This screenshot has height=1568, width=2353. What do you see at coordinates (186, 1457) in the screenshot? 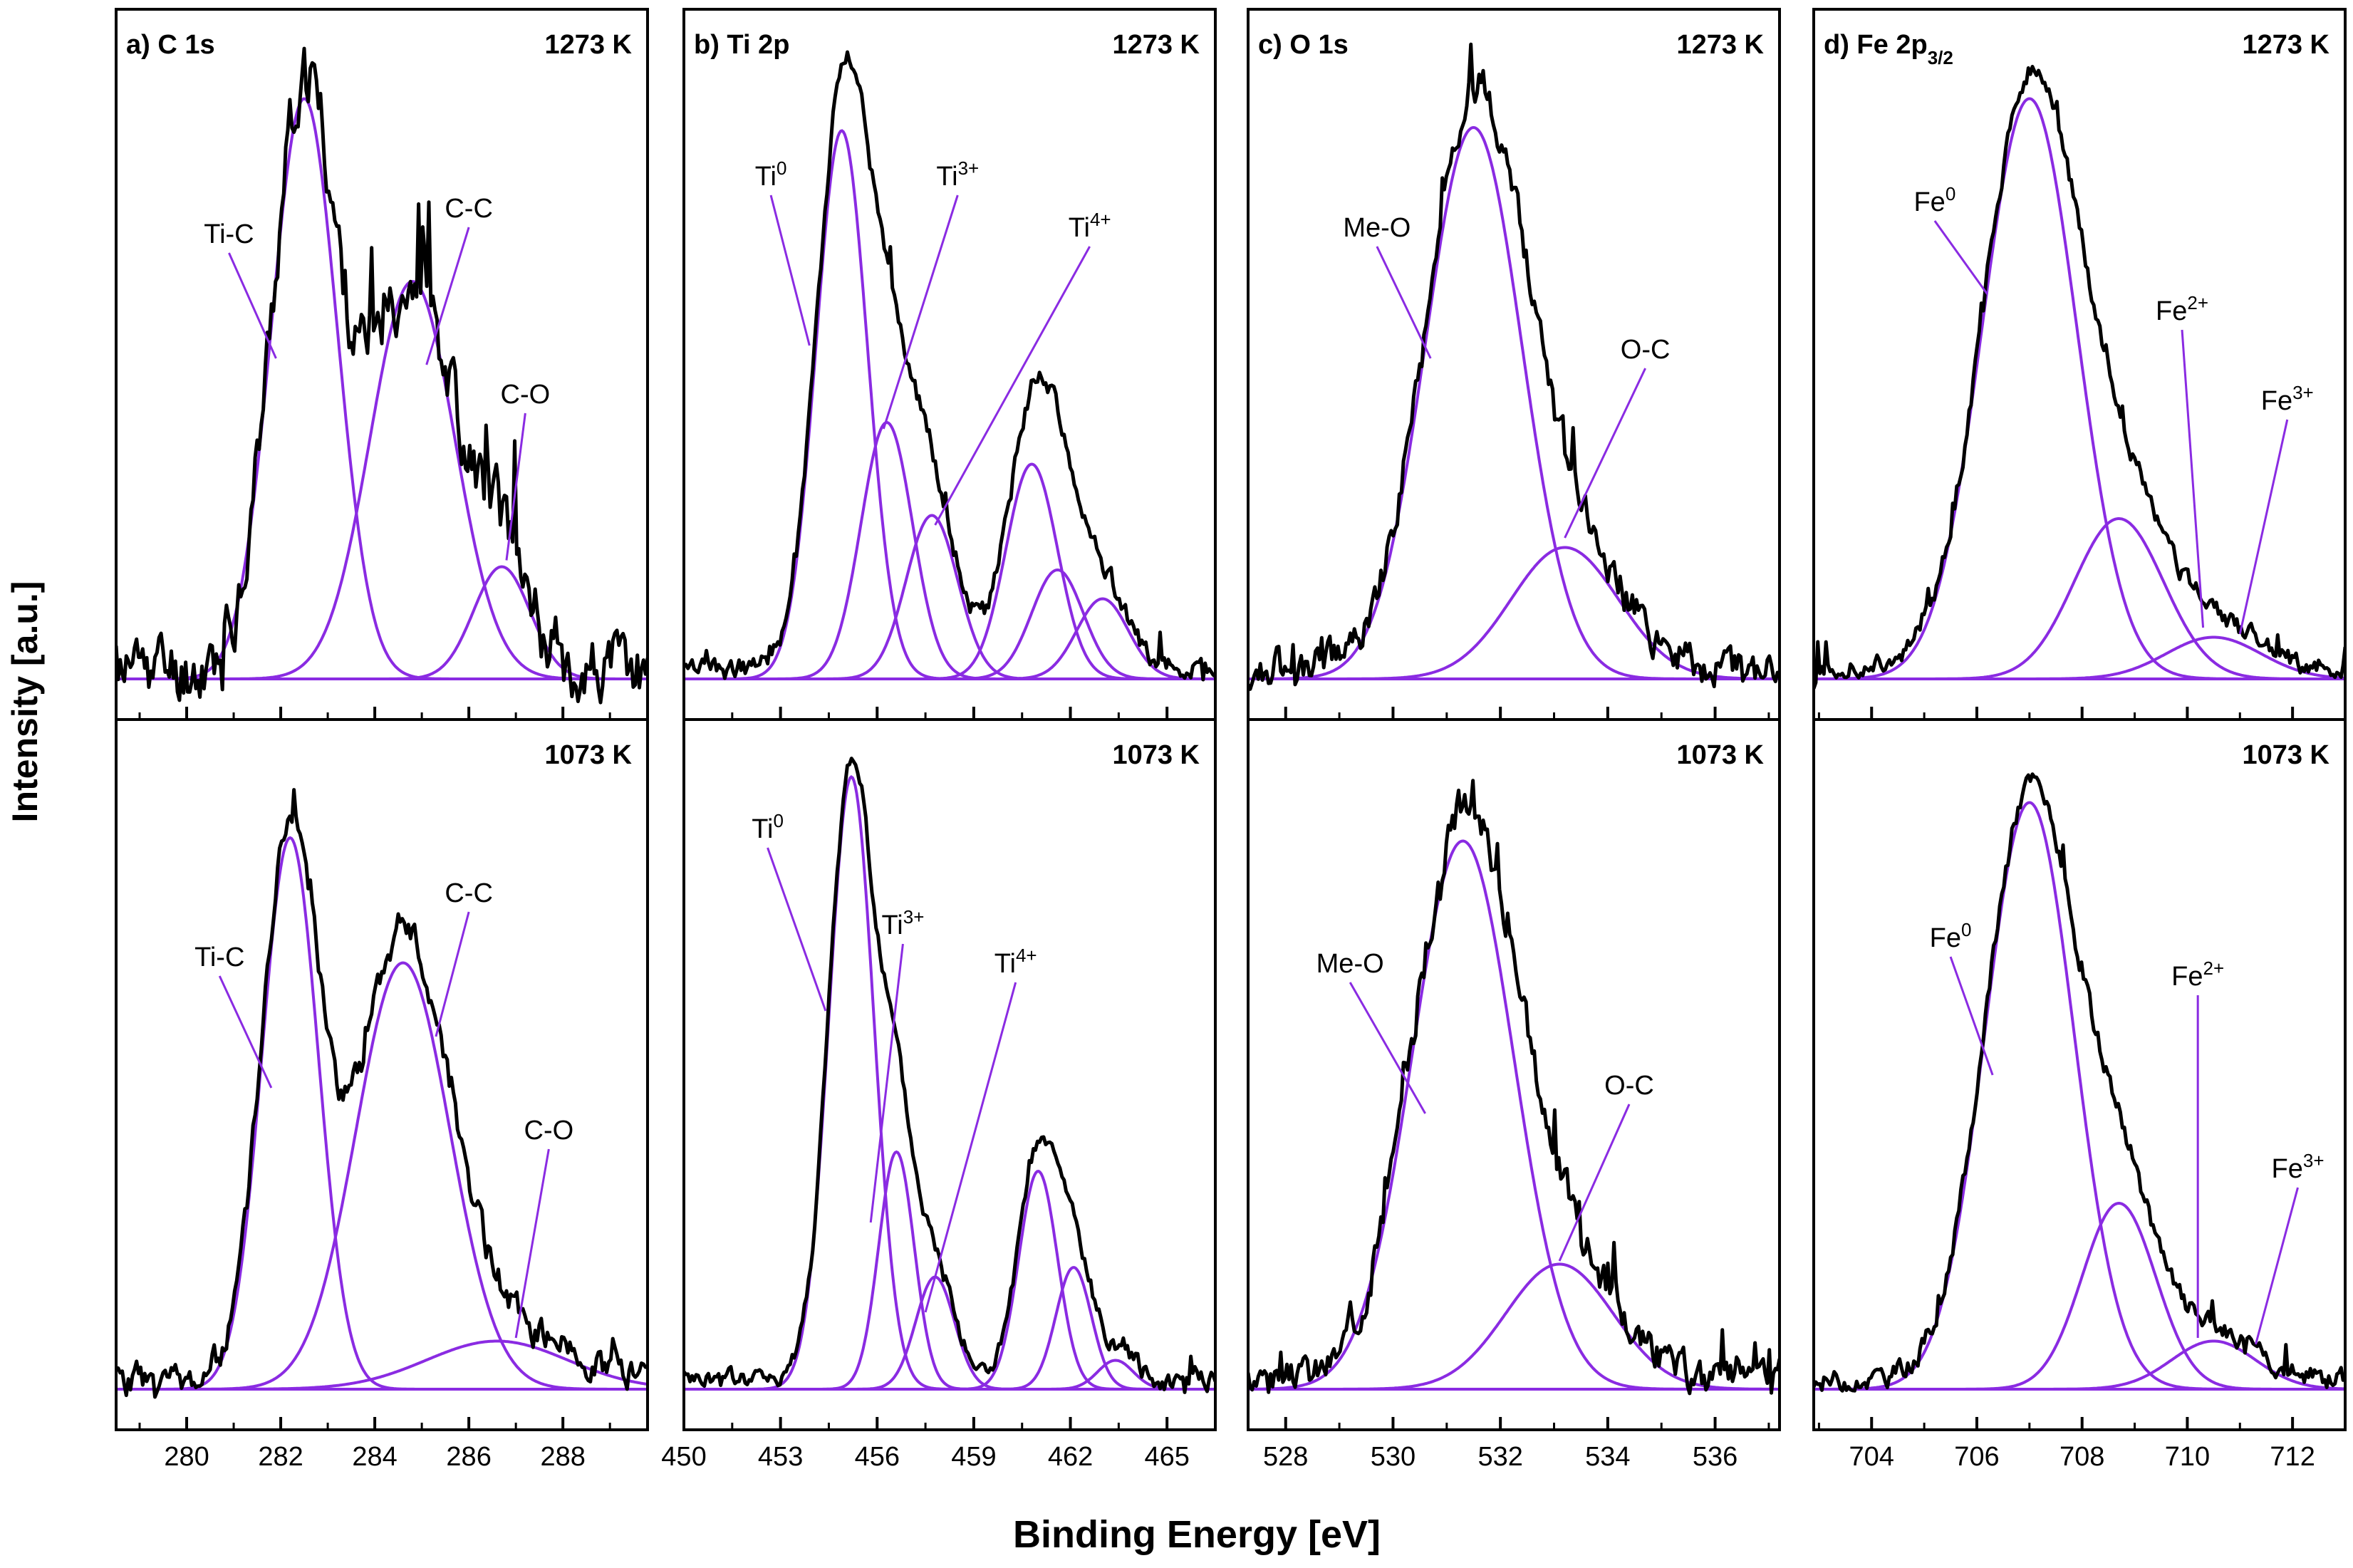
I see `x-tick-label: 280` at bounding box center [186, 1457].